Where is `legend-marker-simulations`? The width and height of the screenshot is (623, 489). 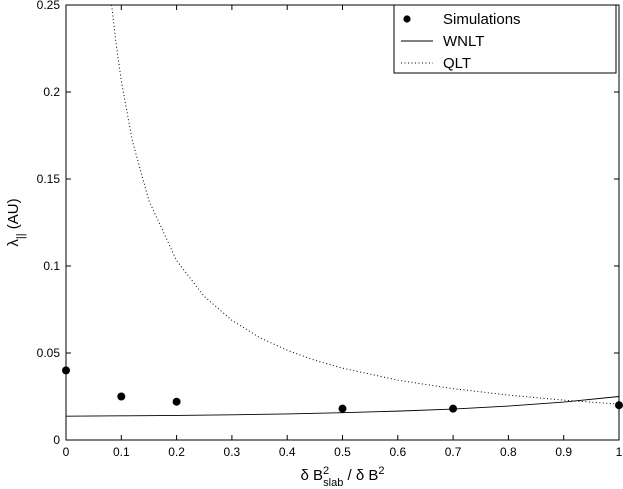
legend-marker-simulations is located at coordinates (407, 19).